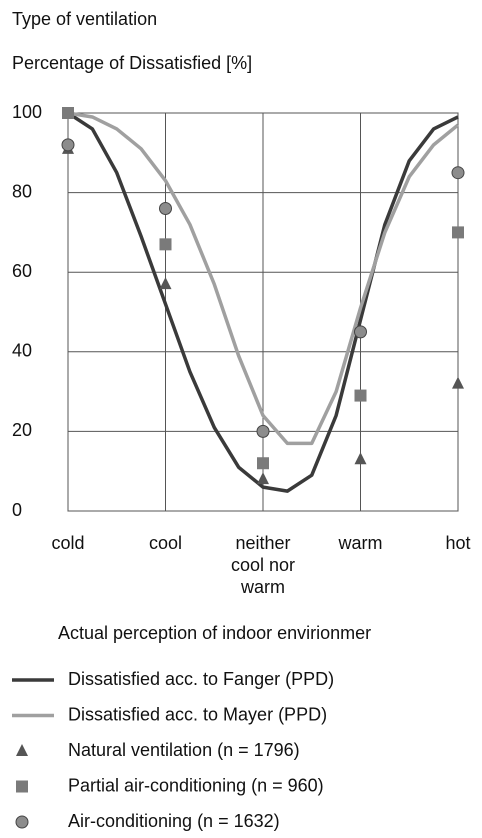  What do you see at coordinates (132, 63) in the screenshot?
I see `chart-subtitle: Percentage of Dissatisfied [%]` at bounding box center [132, 63].